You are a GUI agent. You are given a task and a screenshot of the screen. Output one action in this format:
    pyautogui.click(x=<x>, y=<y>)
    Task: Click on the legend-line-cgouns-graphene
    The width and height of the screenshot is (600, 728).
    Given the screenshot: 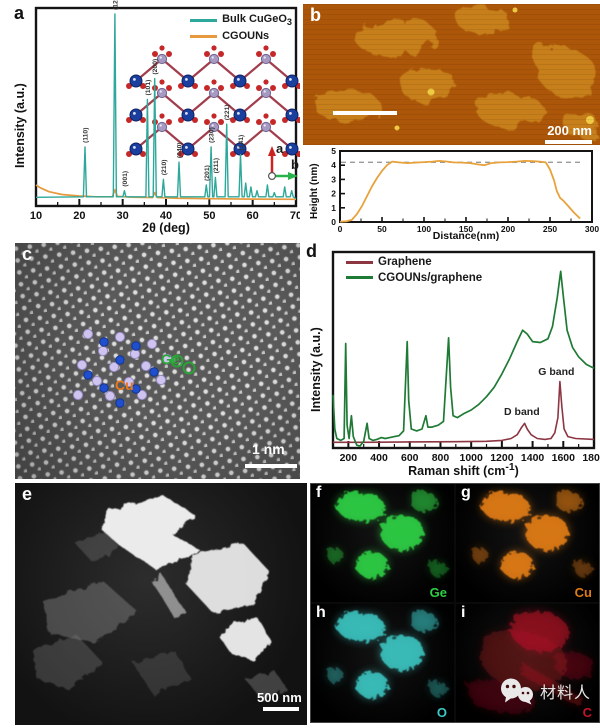 What is the action you would take?
    pyautogui.click(x=359, y=278)
    